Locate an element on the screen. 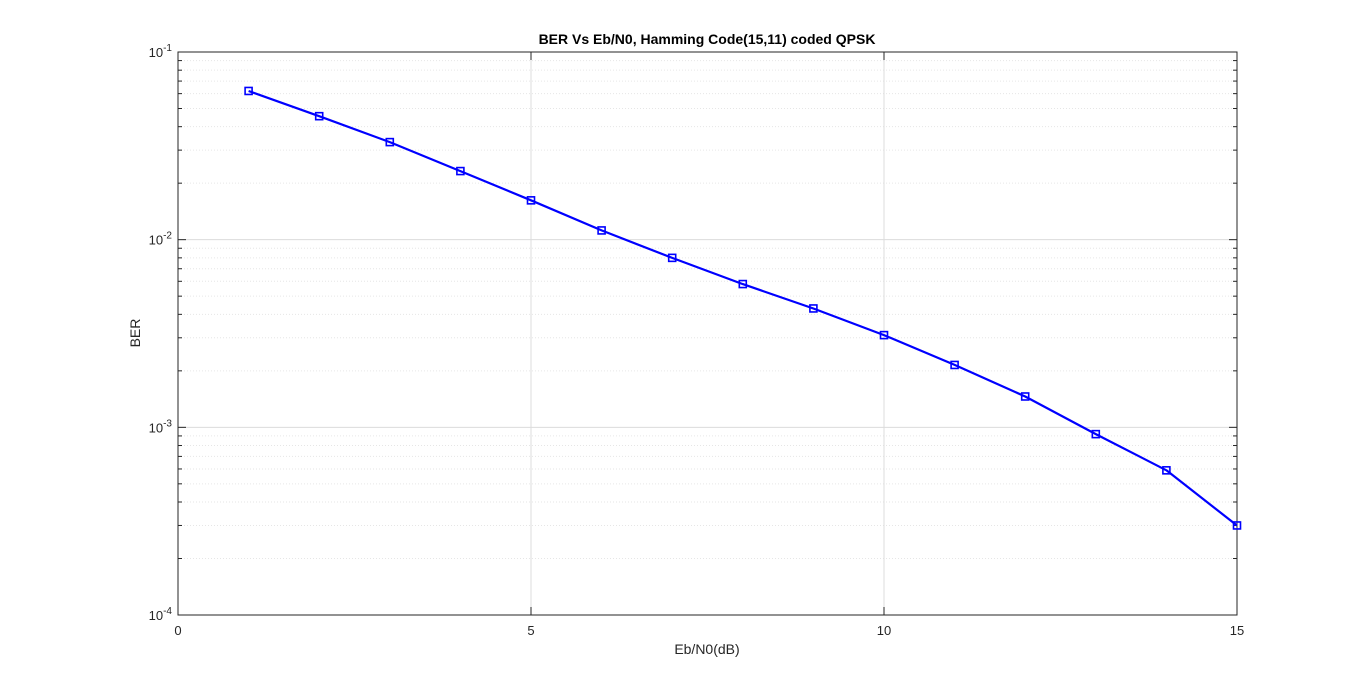  x-tick-label: 5 is located at coordinates (530, 630).